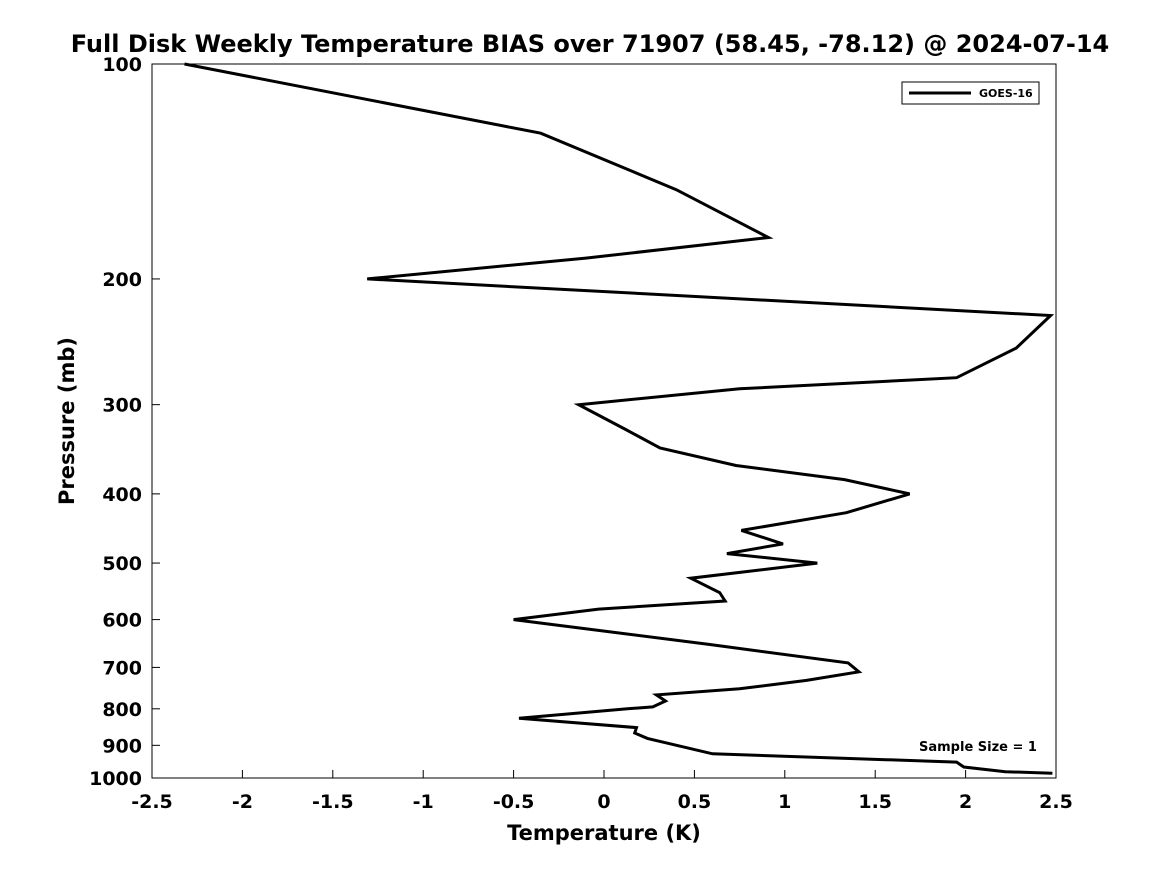  I want to click on x-tick-label: 1.5, so click(875, 802).